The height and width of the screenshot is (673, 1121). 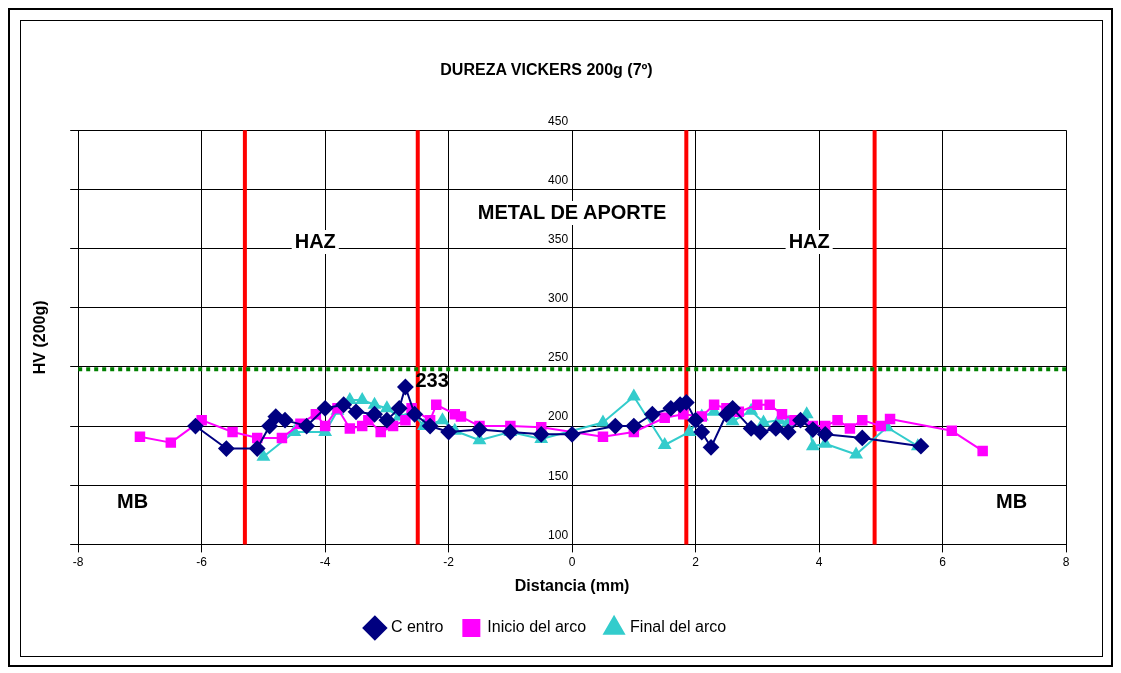 What do you see at coordinates (558, 475) in the screenshot?
I see `y-tick-label: 150` at bounding box center [558, 475].